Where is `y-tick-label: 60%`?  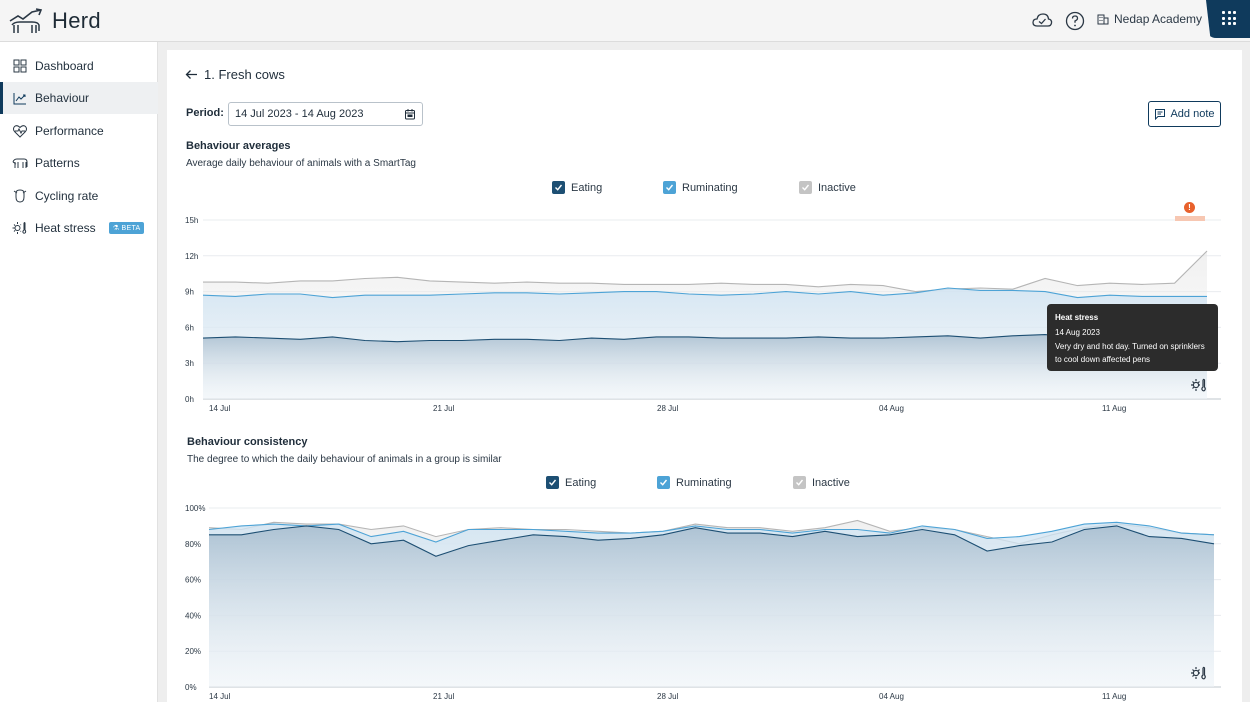 y-tick-label: 60% is located at coordinates (193, 580).